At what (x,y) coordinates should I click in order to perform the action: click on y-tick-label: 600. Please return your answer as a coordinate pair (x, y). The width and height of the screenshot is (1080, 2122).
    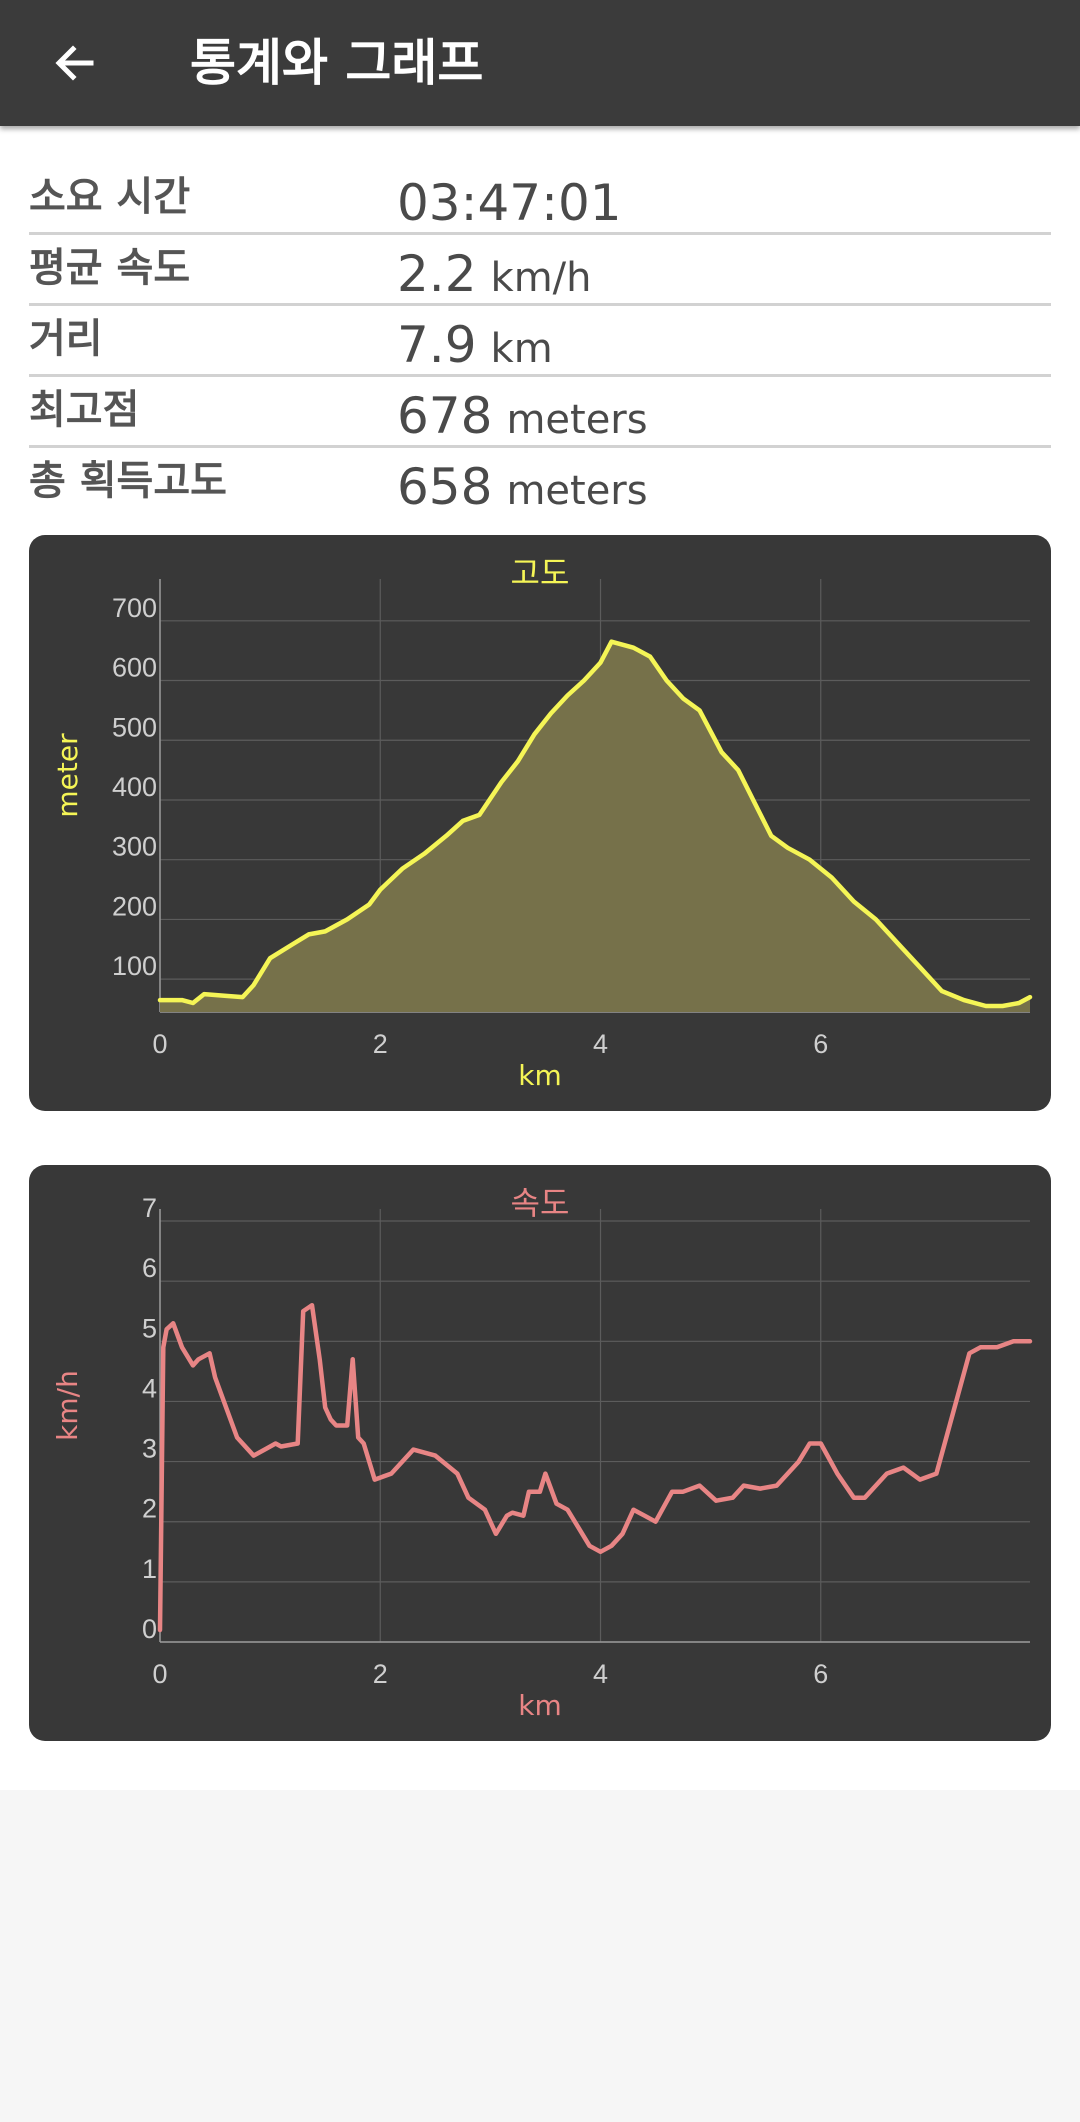
    Looking at the image, I should click on (134, 668).